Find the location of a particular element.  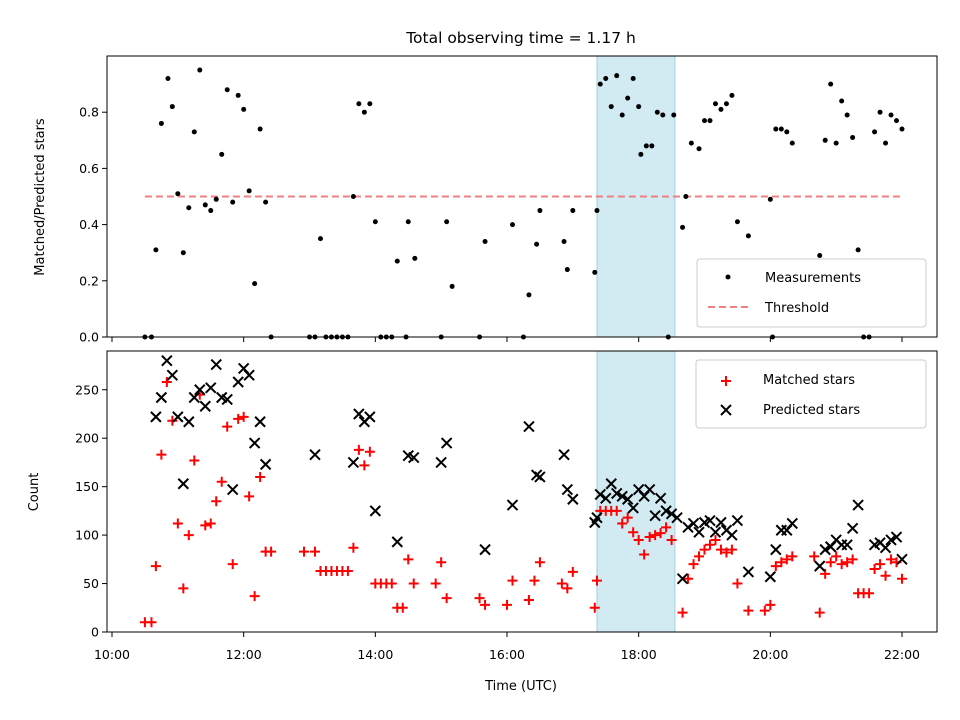

top-y-tick-label: 0.8 is located at coordinates (89, 112).